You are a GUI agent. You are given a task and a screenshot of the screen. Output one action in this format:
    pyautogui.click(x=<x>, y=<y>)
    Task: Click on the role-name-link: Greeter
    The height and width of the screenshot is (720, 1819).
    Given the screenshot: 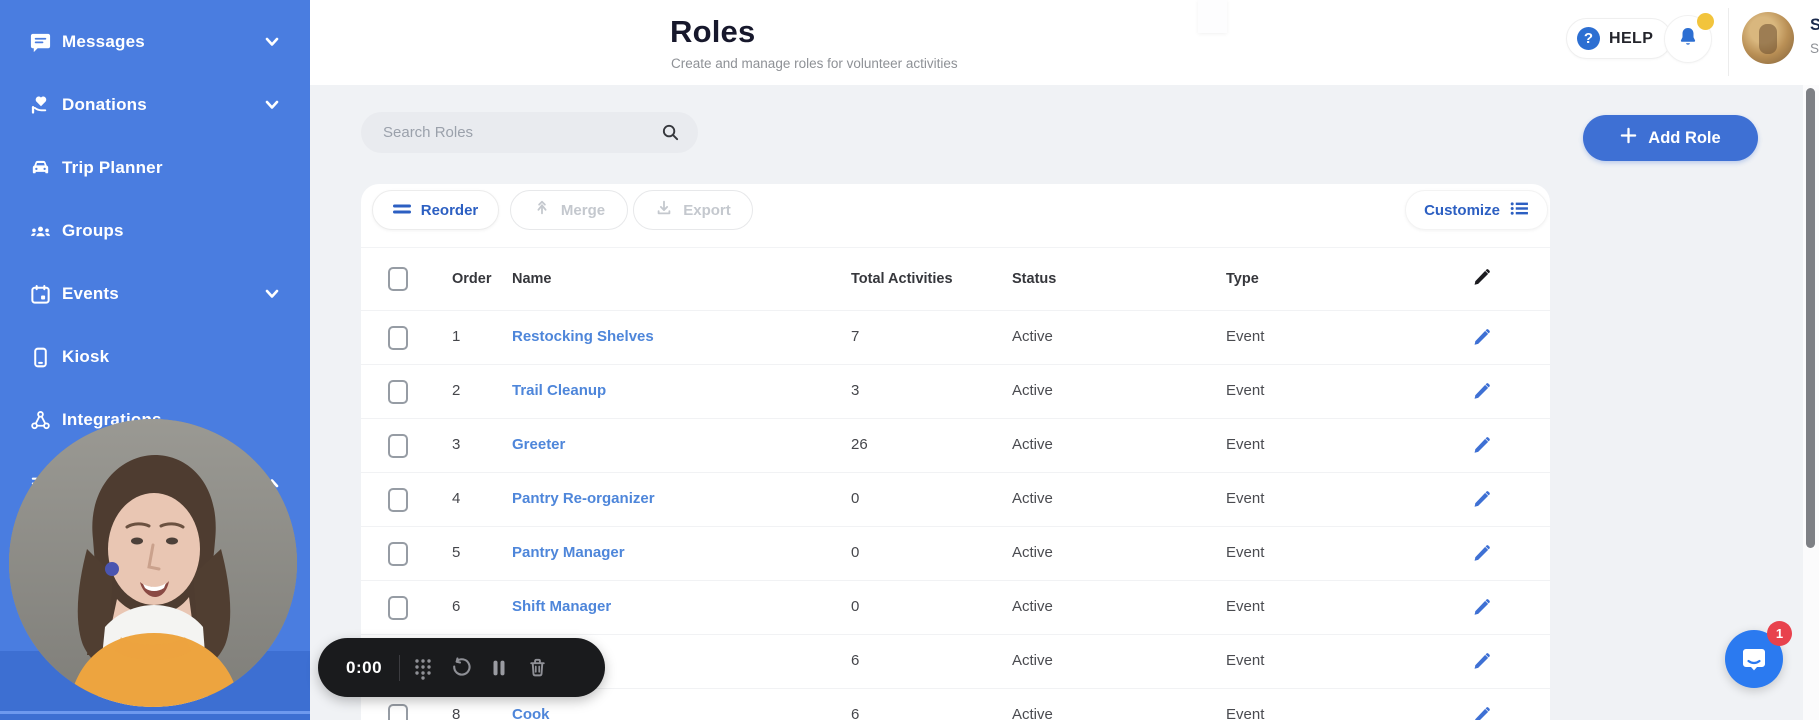 What is the action you would take?
    pyautogui.click(x=539, y=444)
    